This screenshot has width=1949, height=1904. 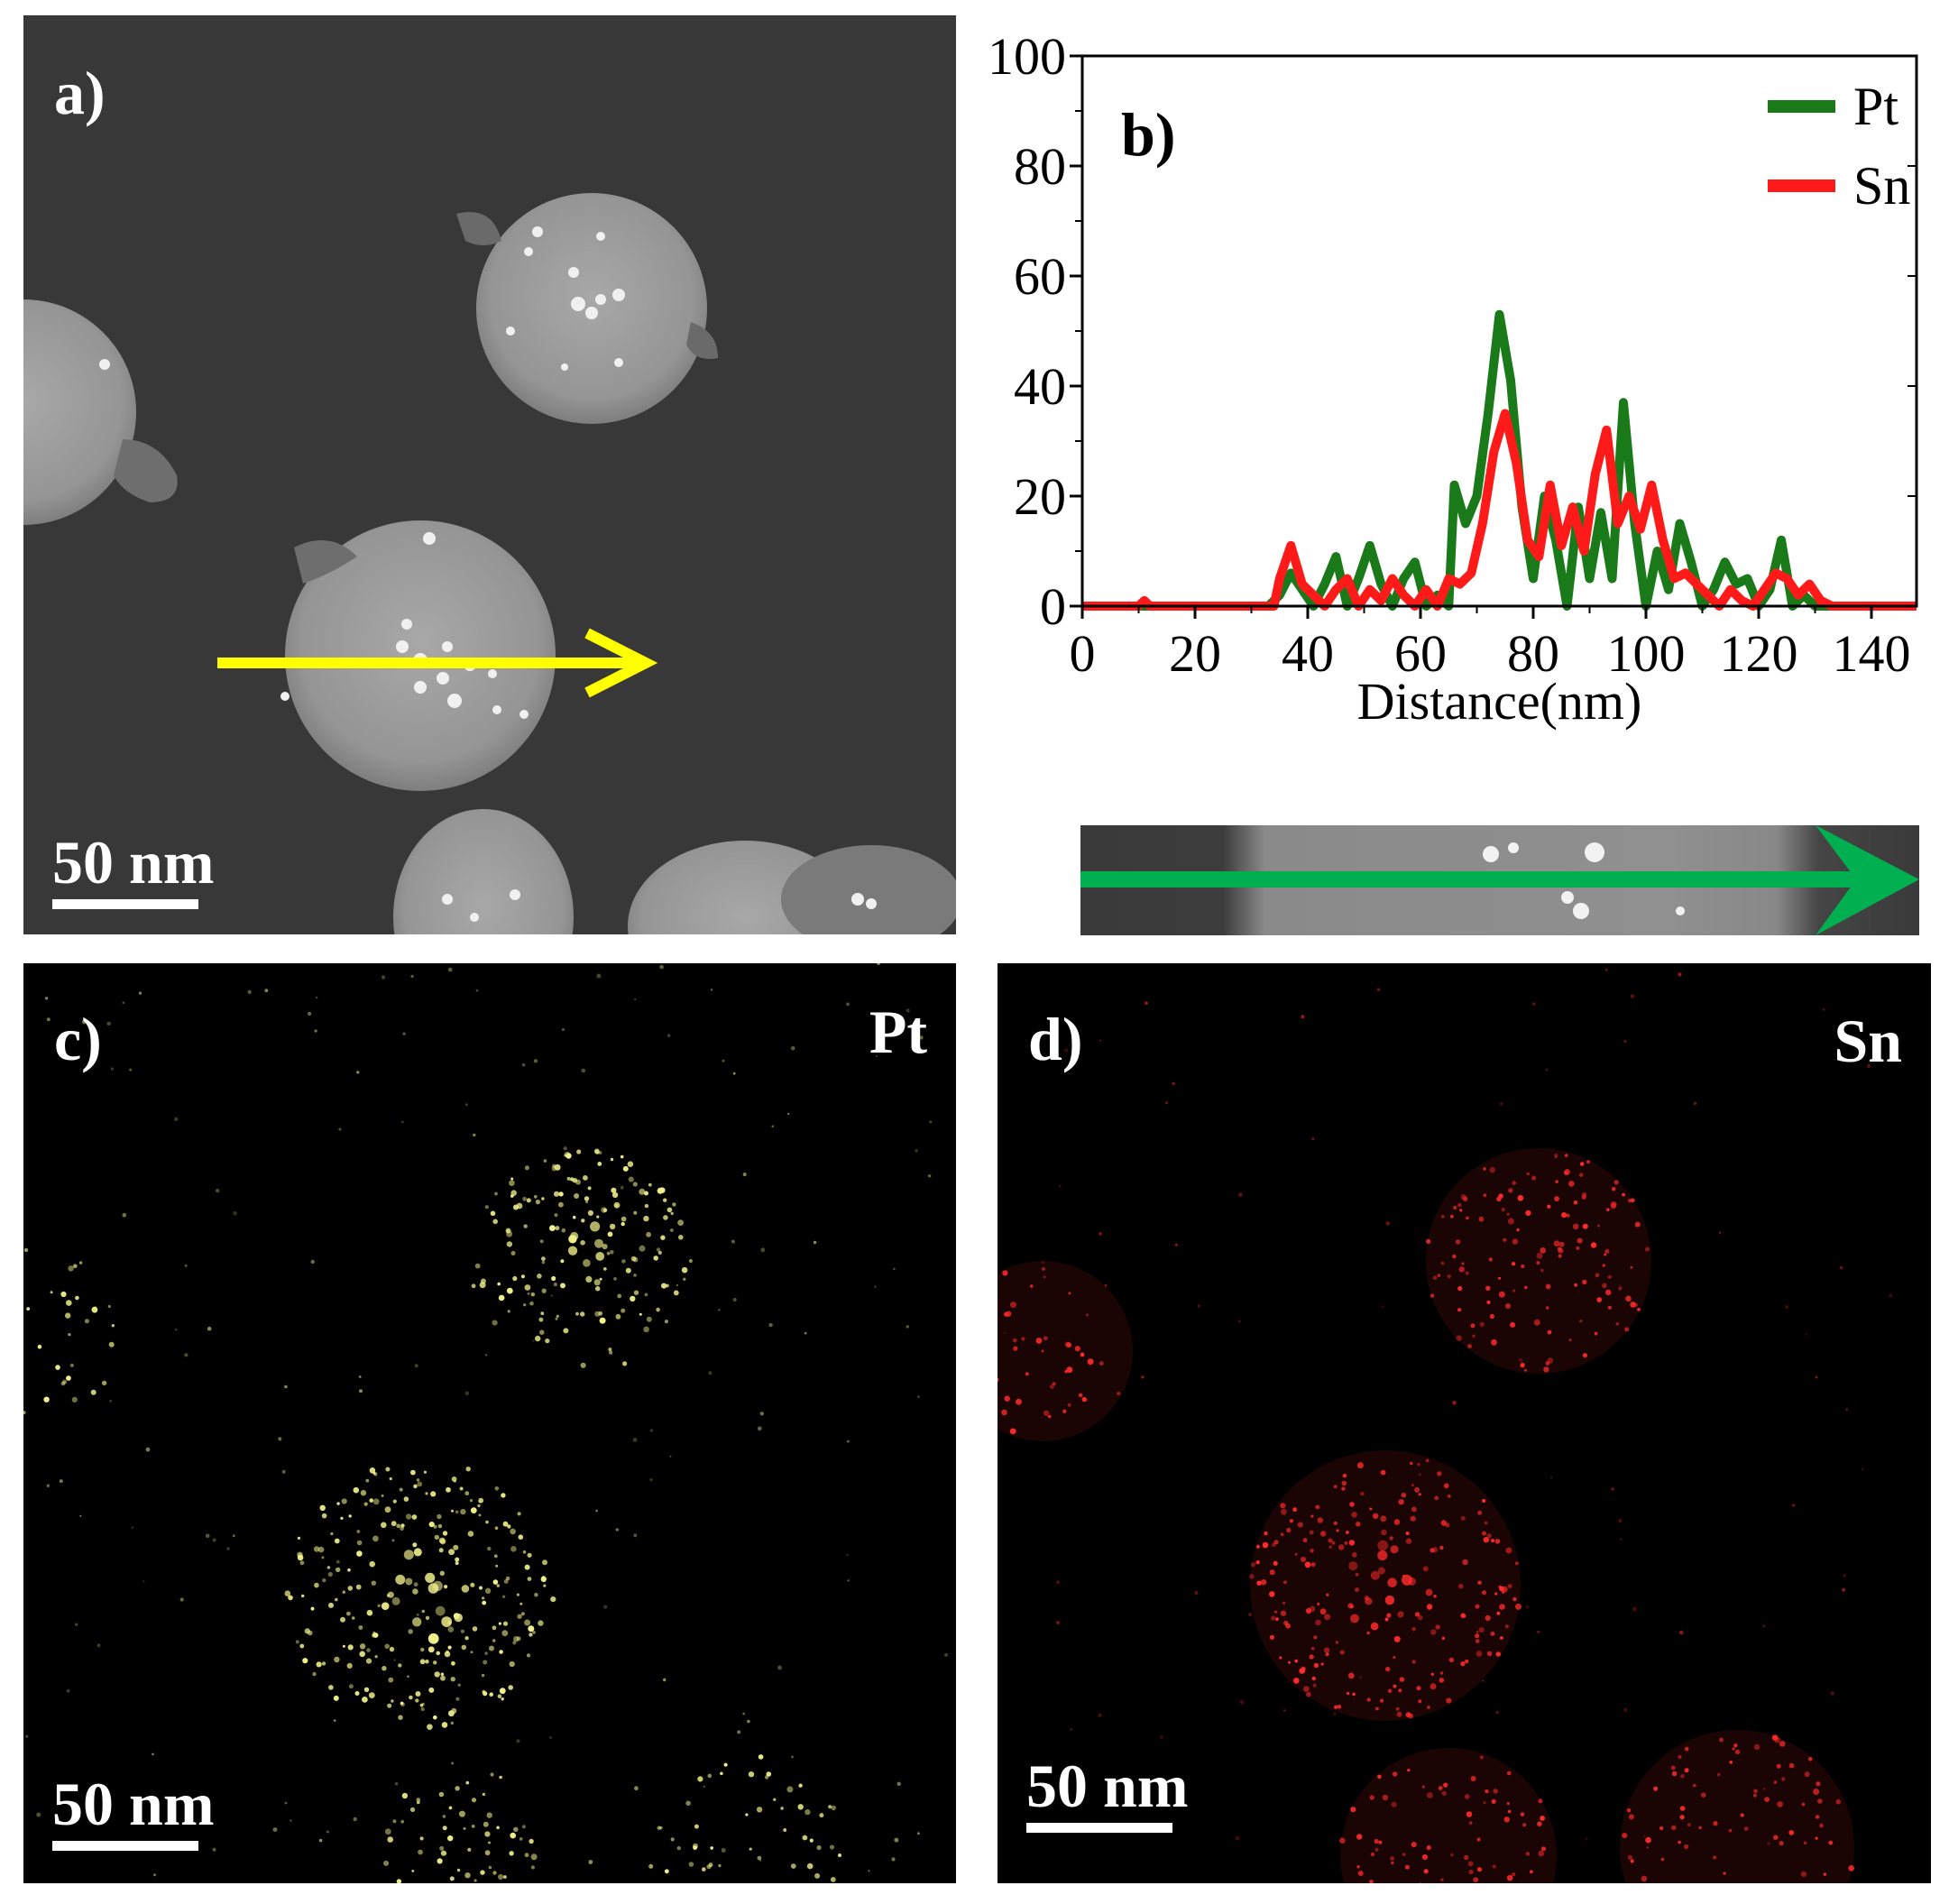 What do you see at coordinates (1083, 653) in the screenshot?
I see `x-tick-label: 0` at bounding box center [1083, 653].